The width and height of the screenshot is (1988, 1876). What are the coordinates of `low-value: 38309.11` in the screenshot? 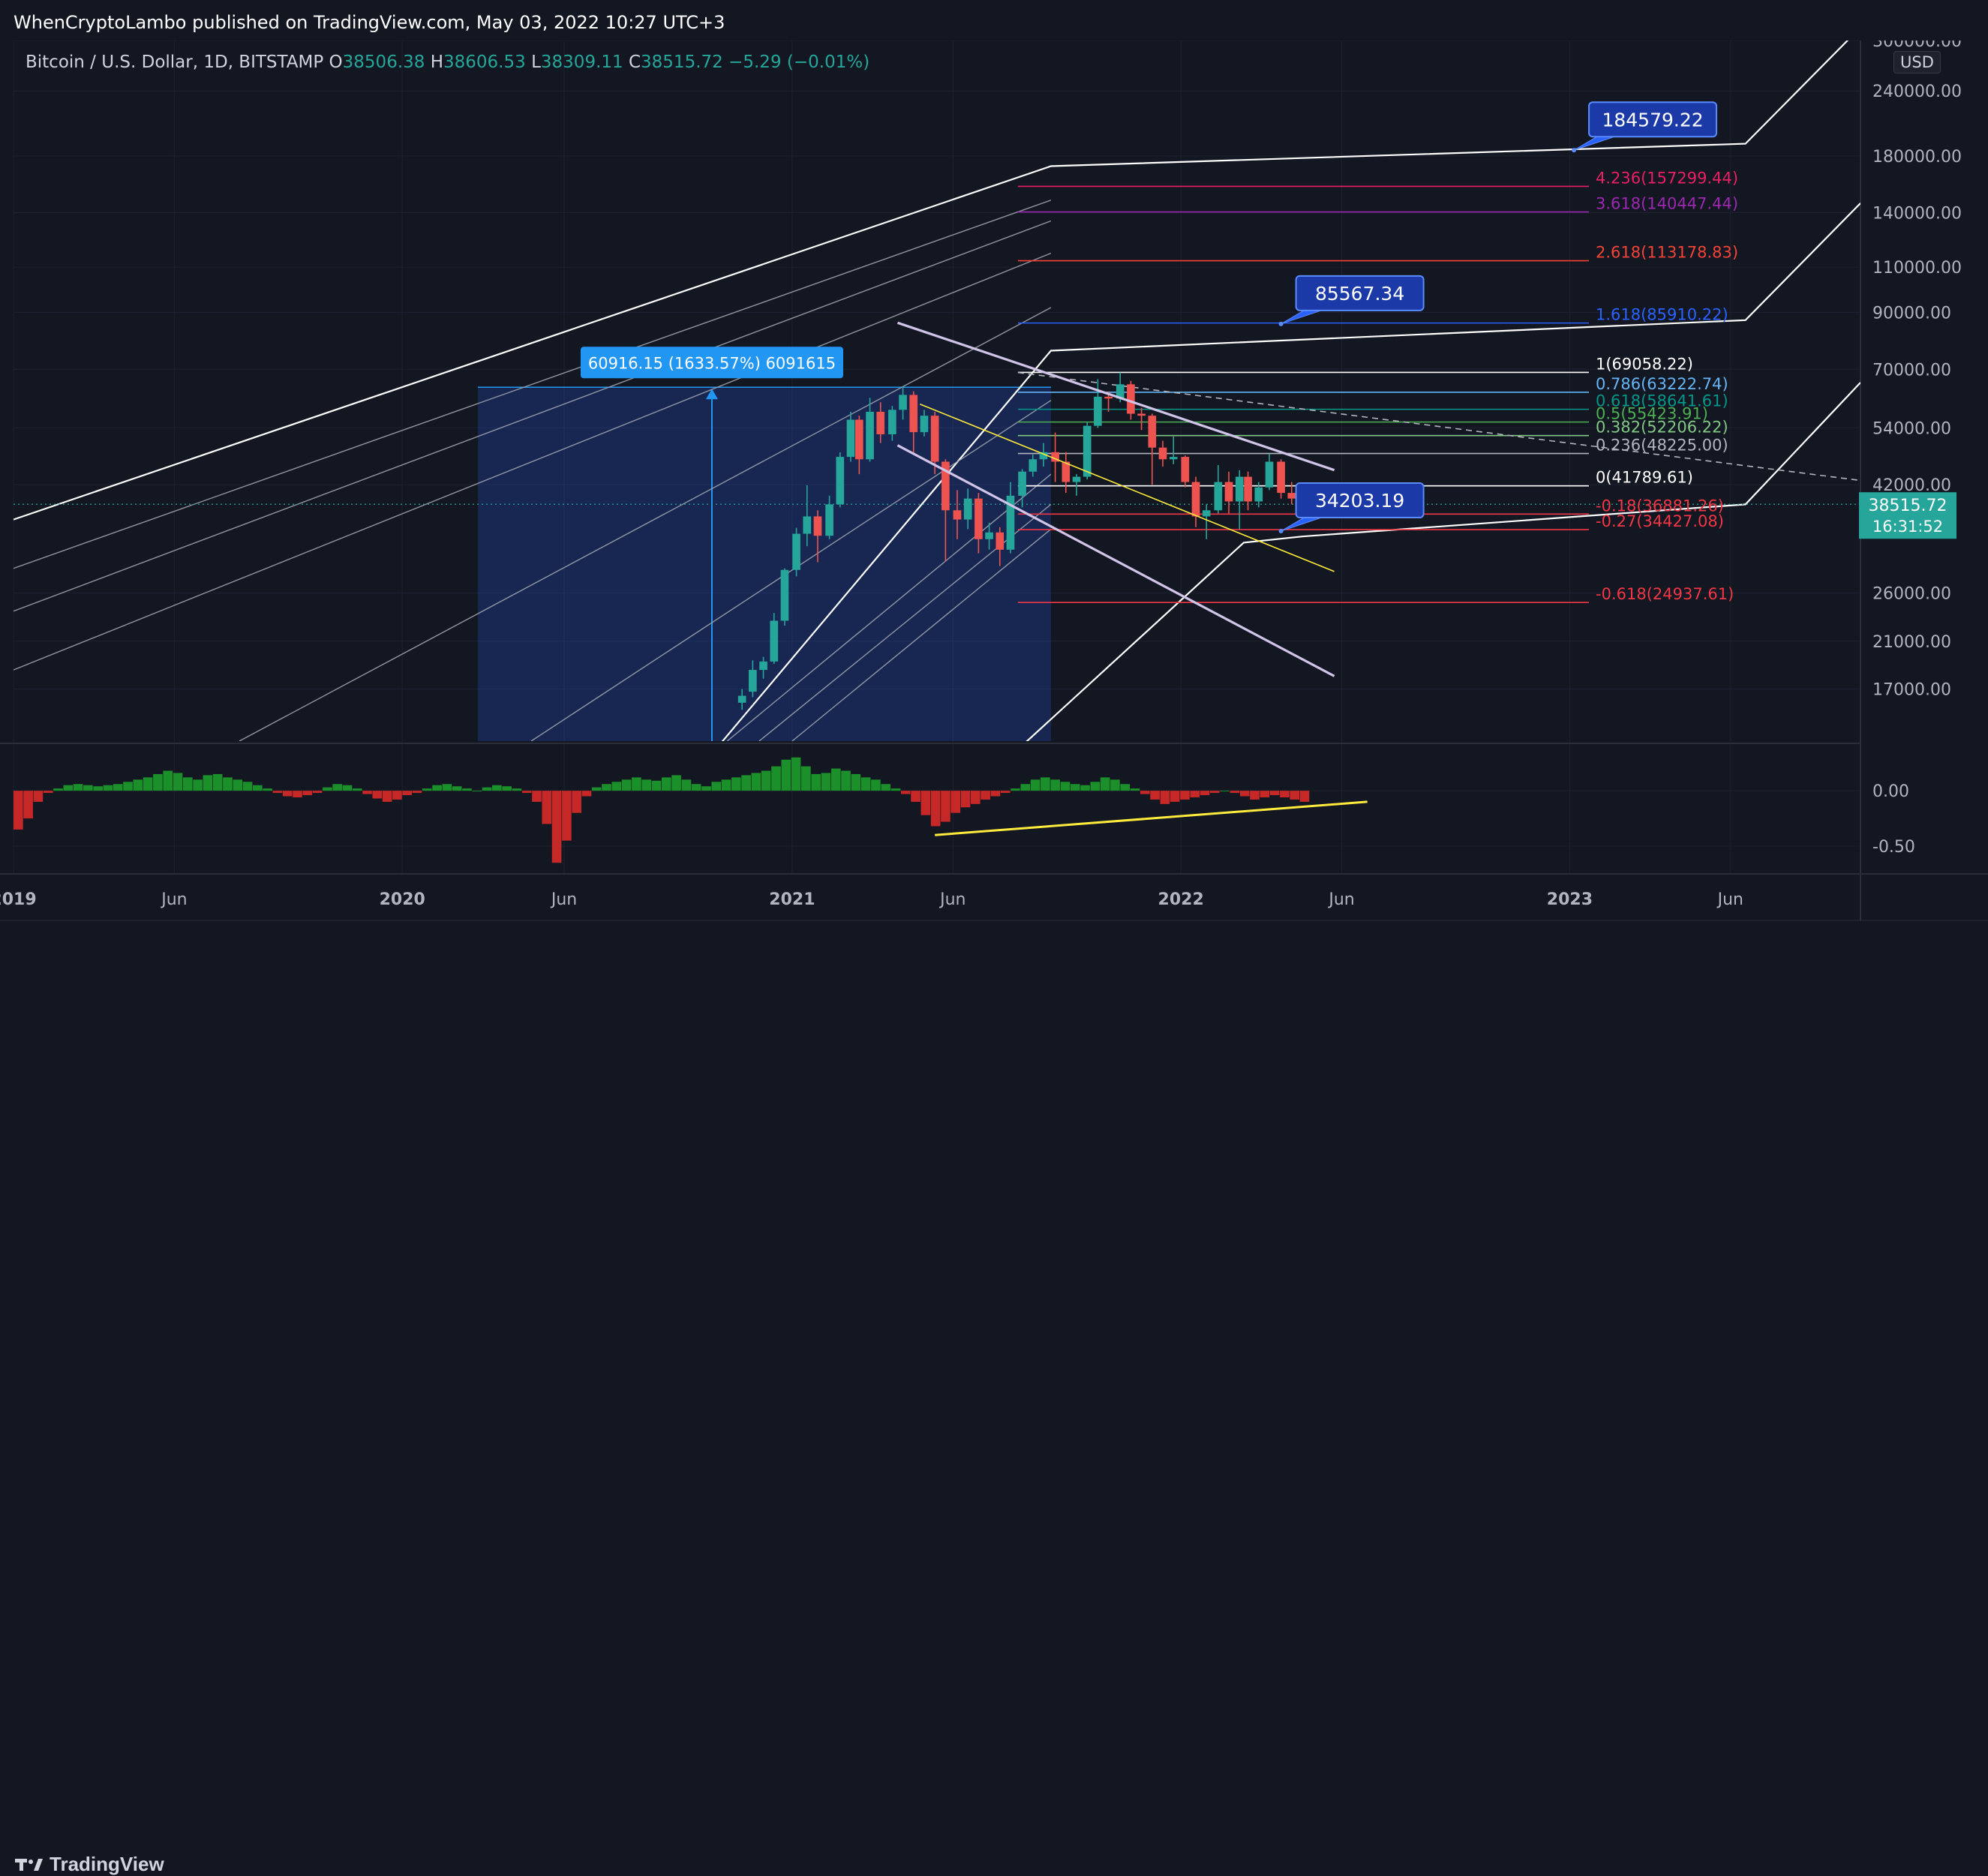 It's located at (581, 62).